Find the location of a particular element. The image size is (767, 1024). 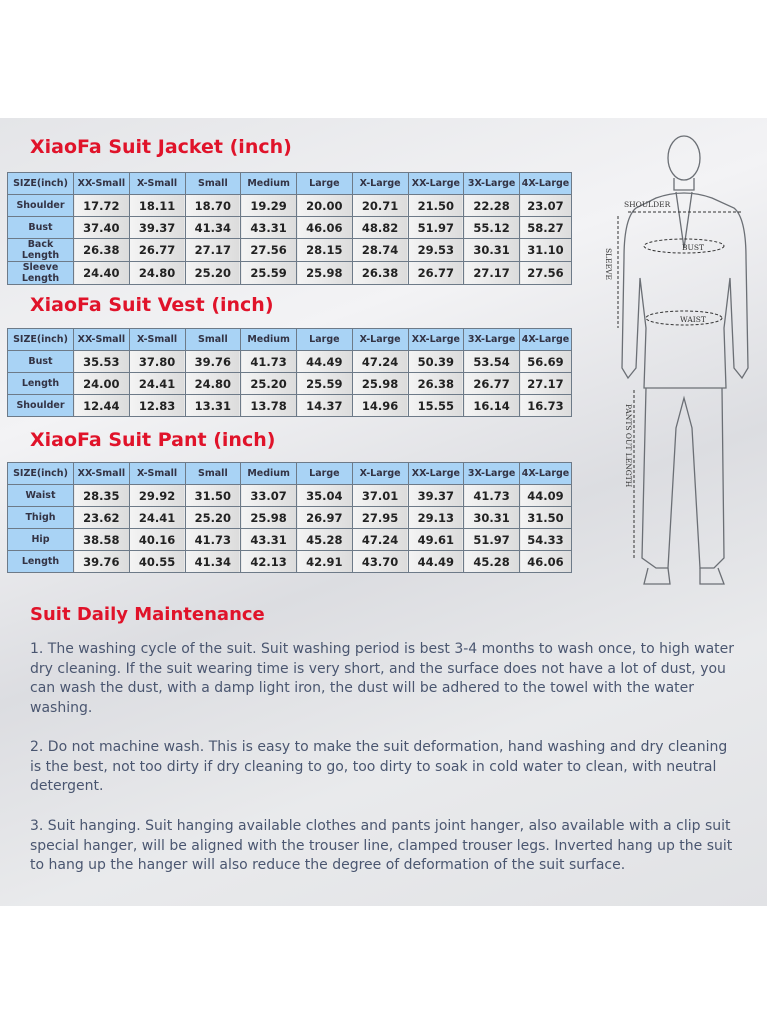

row-label: Hip is located at coordinates (40, 539).